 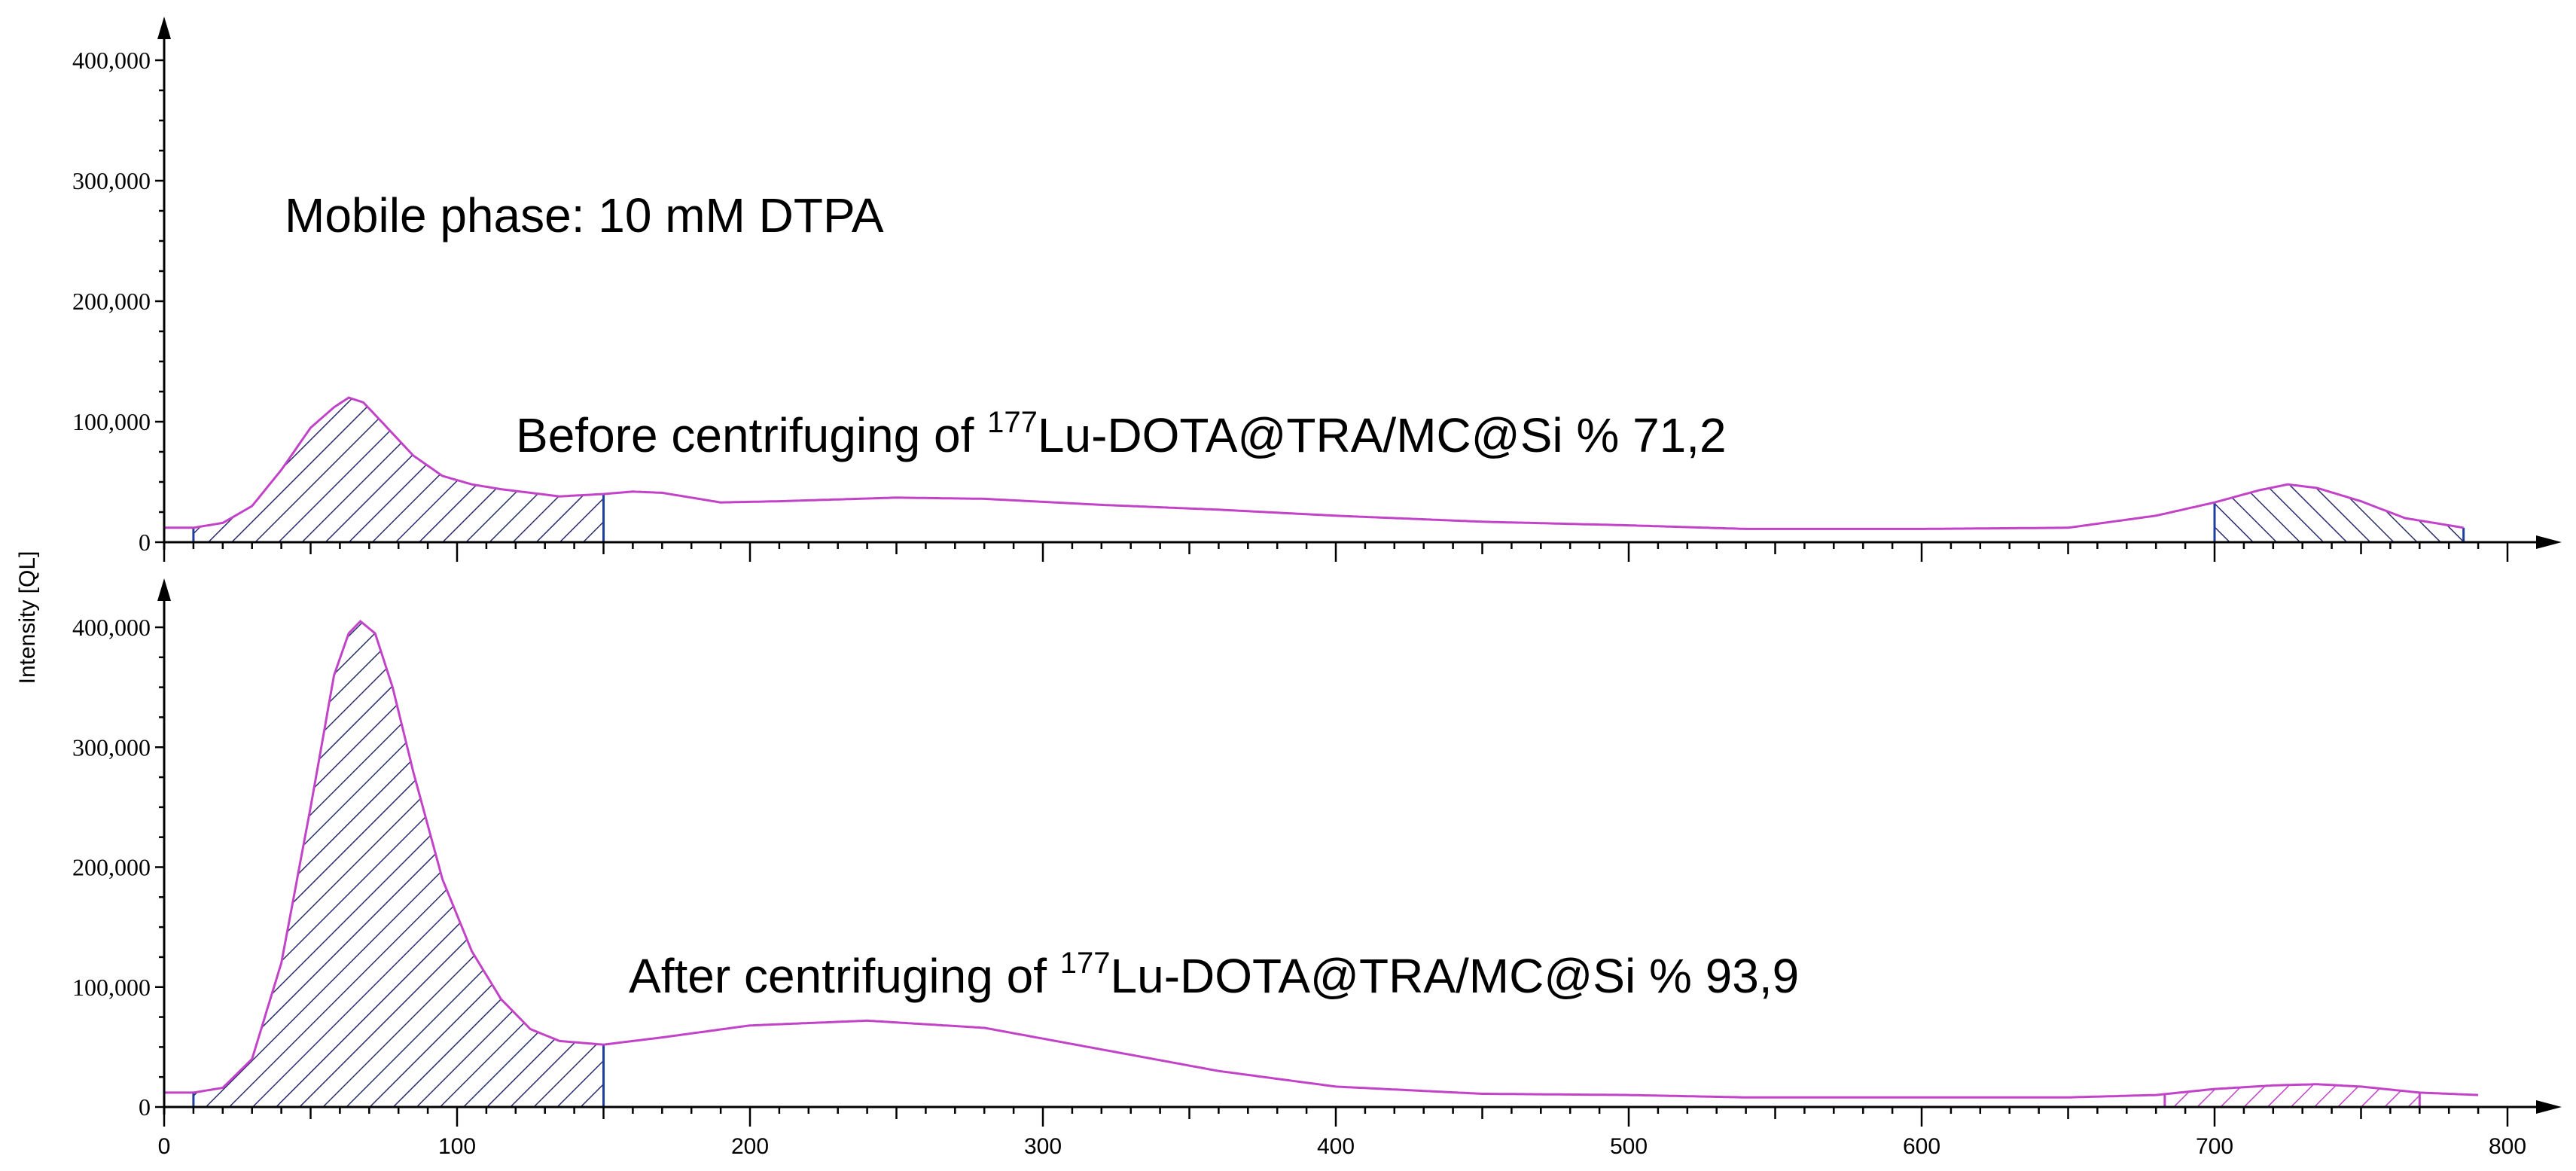 I want to click on mobile-phase-annotation: Mobile phase: 10 mM DTPA, so click(x=584, y=215).